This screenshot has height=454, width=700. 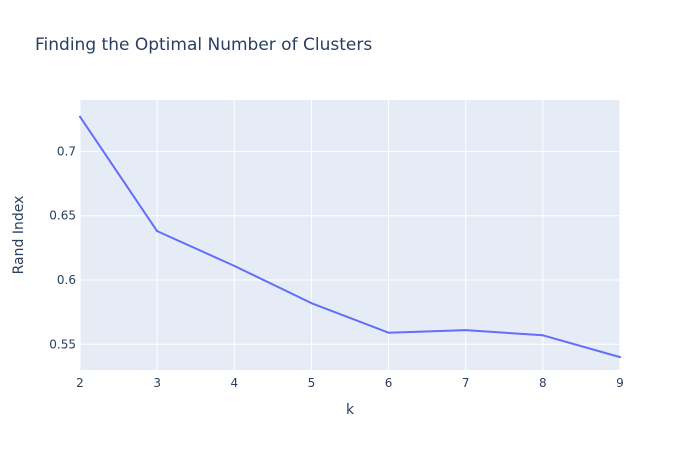 What do you see at coordinates (389, 383) in the screenshot?
I see `x-tick-label: 6` at bounding box center [389, 383].